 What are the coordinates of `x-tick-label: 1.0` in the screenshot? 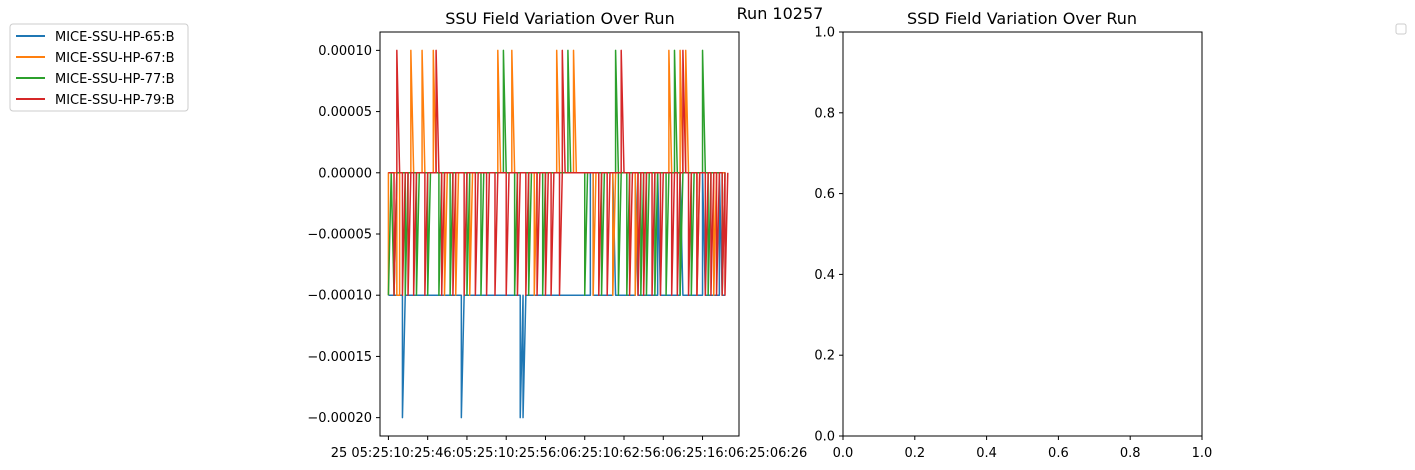 It's located at (1202, 453).